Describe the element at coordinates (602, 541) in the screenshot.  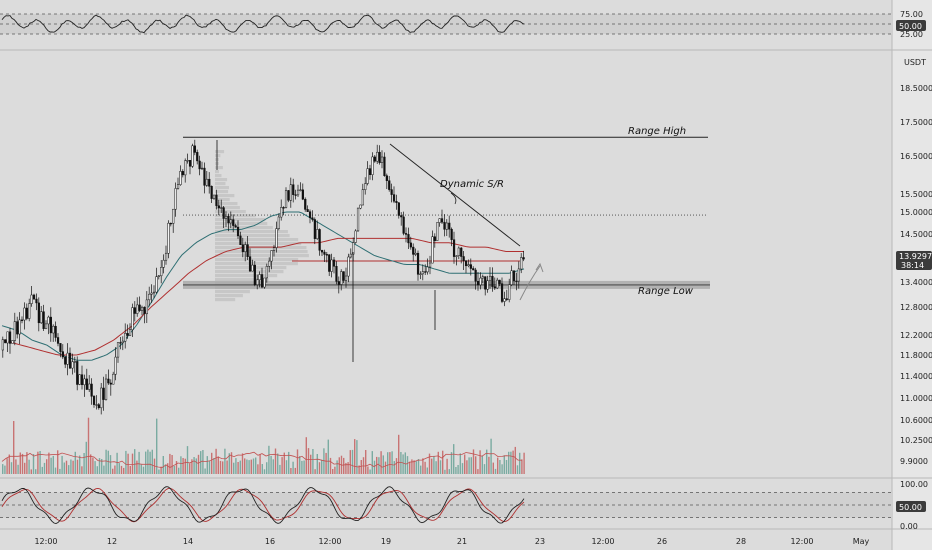
I see `time-tick-label: 12:00` at that location.